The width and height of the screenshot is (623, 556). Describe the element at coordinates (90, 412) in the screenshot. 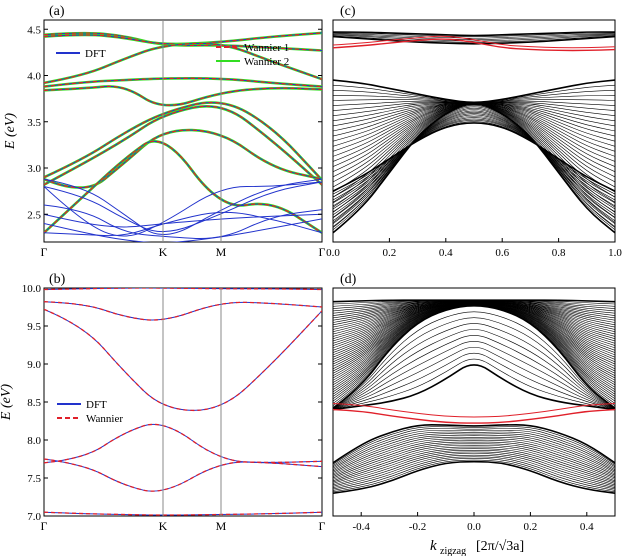

I see `panel-b-legend: DFT Wannier` at that location.